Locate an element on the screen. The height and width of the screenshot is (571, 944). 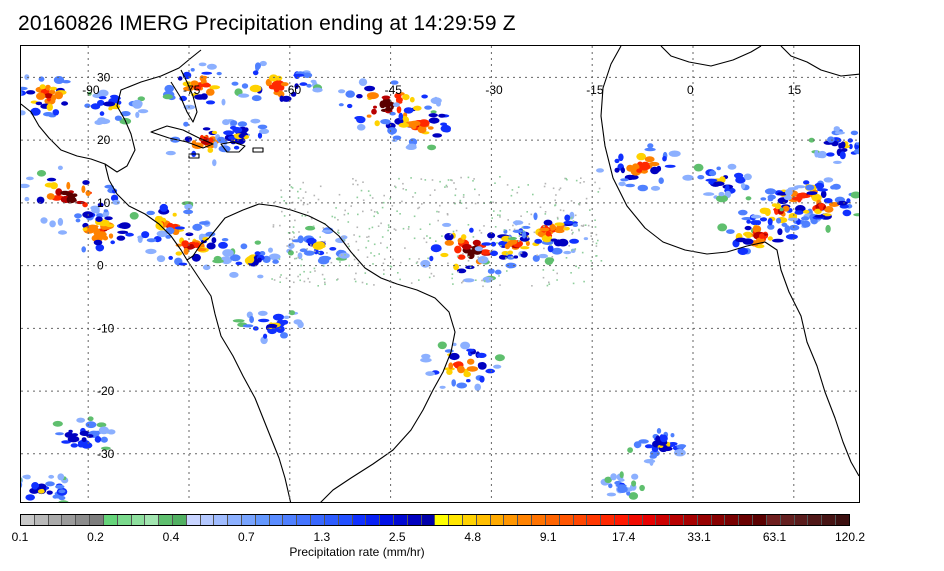
coastline-south-america is located at coordinates (321, 352).